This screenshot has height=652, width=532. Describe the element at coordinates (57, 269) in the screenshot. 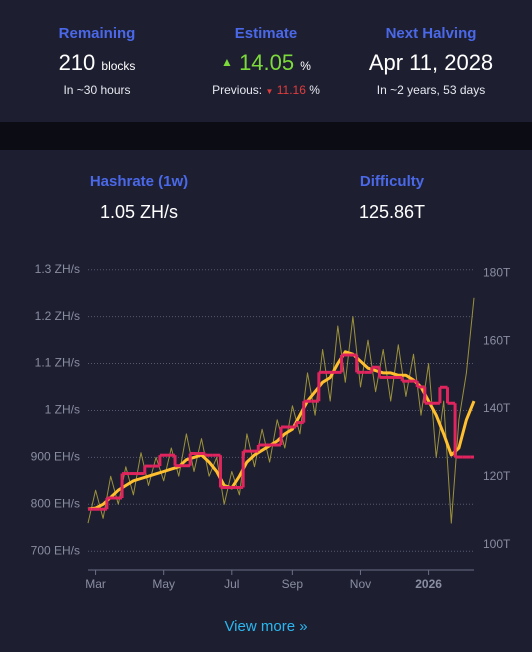

I see `y-tick-label: 1.3 ZH/s` at that location.